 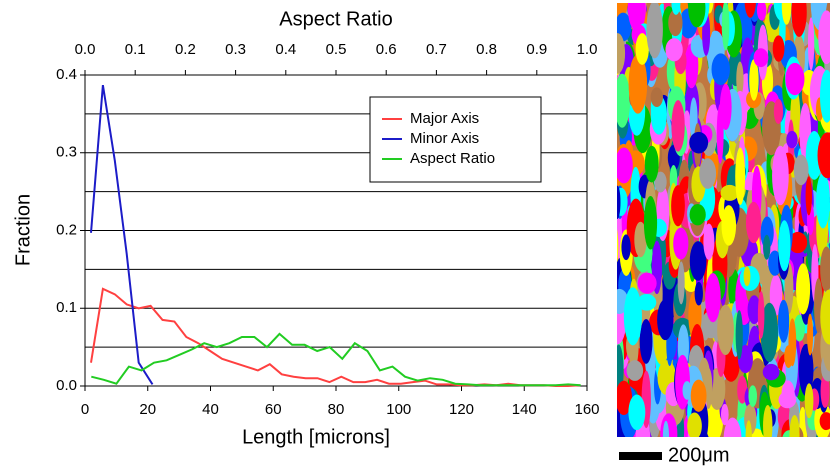 What do you see at coordinates (436, 49) in the screenshot?
I see `x2-tick-label: 0.7` at bounding box center [436, 49].